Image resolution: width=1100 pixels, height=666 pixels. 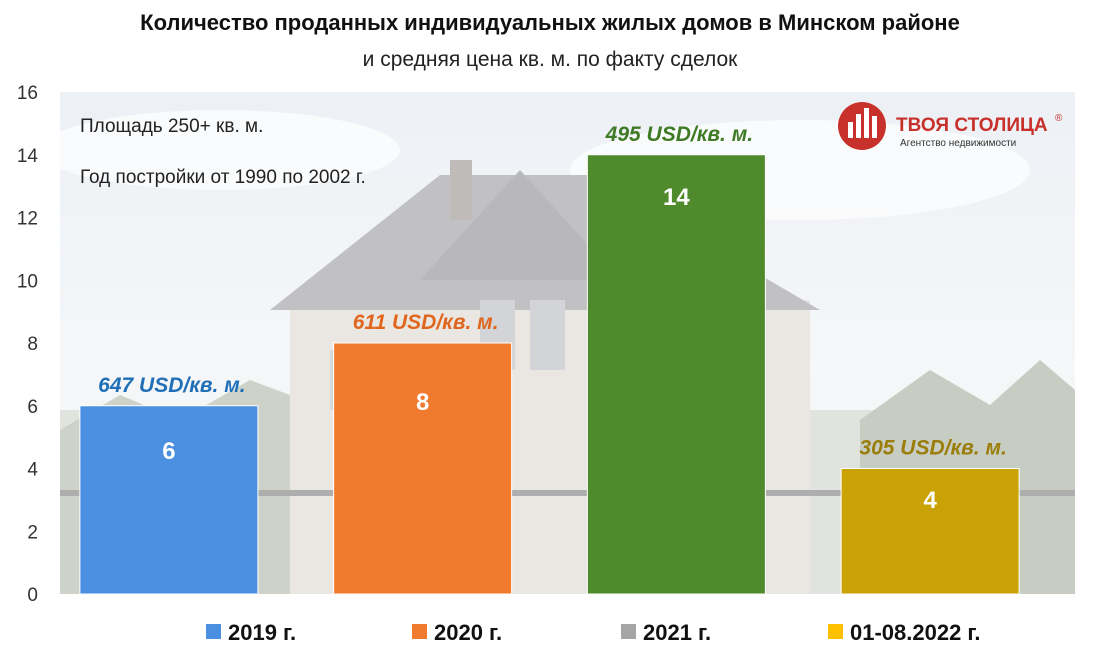 What do you see at coordinates (468, 632) in the screenshot?
I see `legend-label: 2020 г.` at bounding box center [468, 632].